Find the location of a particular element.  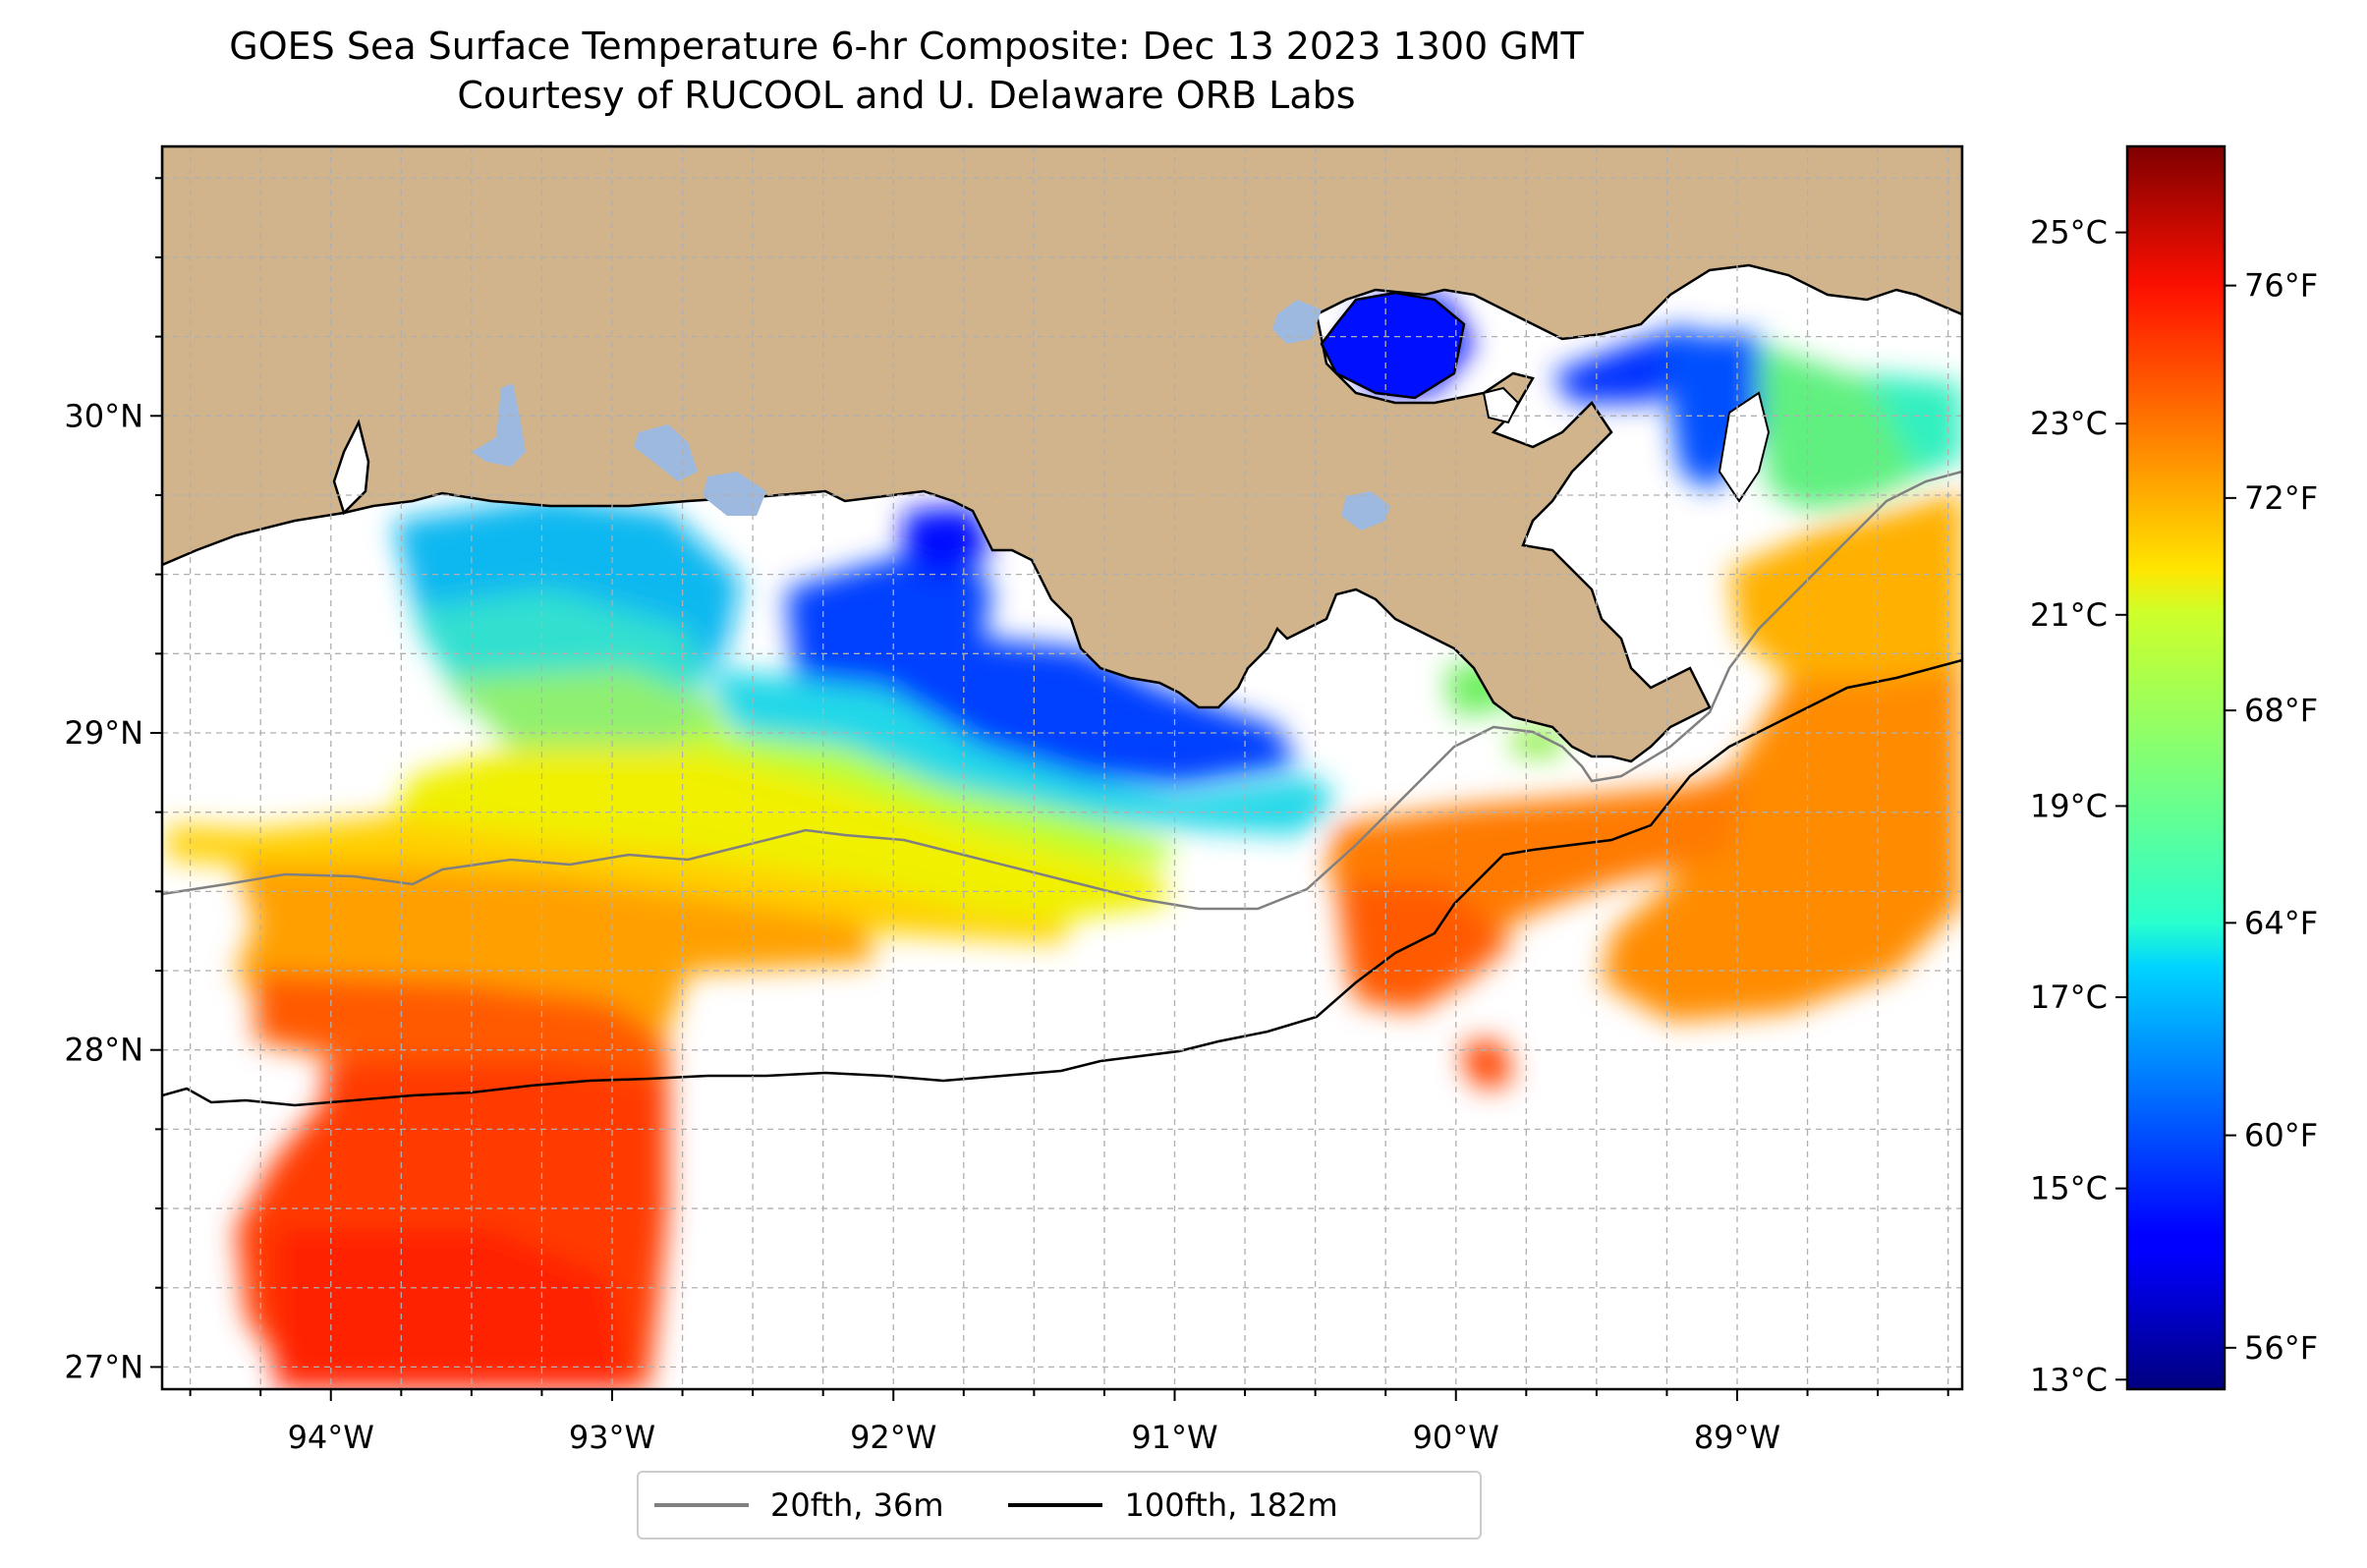

colorbar is located at coordinates (2175, 767).